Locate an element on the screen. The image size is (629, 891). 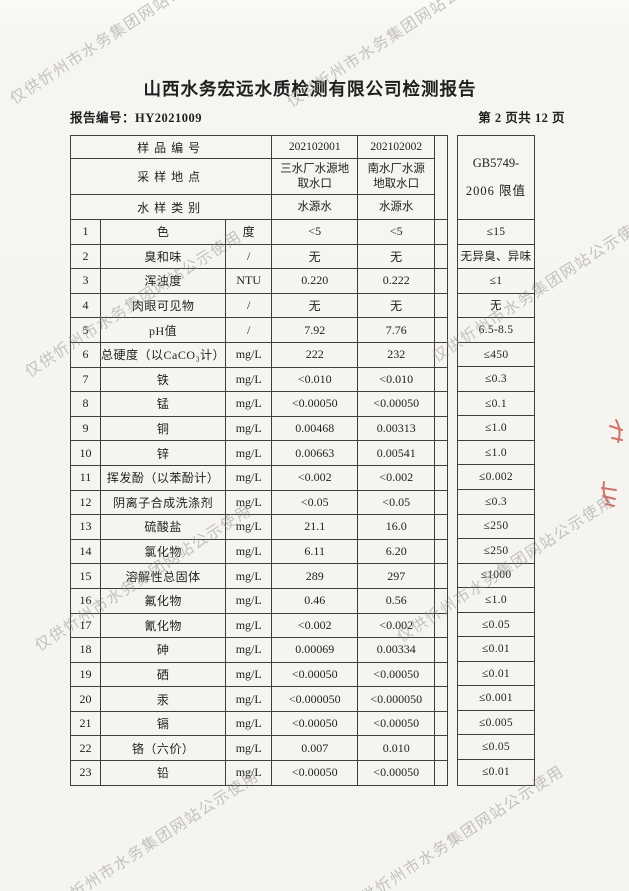
limit-value: ≤0.01 is located at coordinates (496, 649).